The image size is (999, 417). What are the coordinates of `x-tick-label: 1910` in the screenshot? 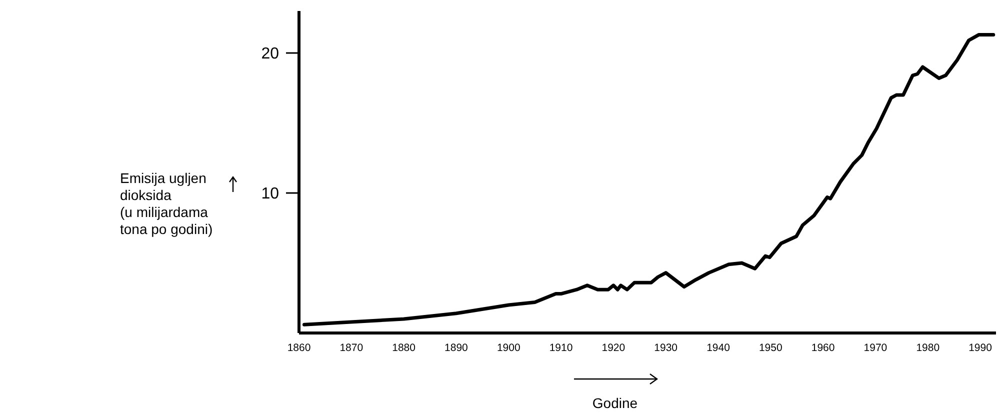 It's located at (561, 348).